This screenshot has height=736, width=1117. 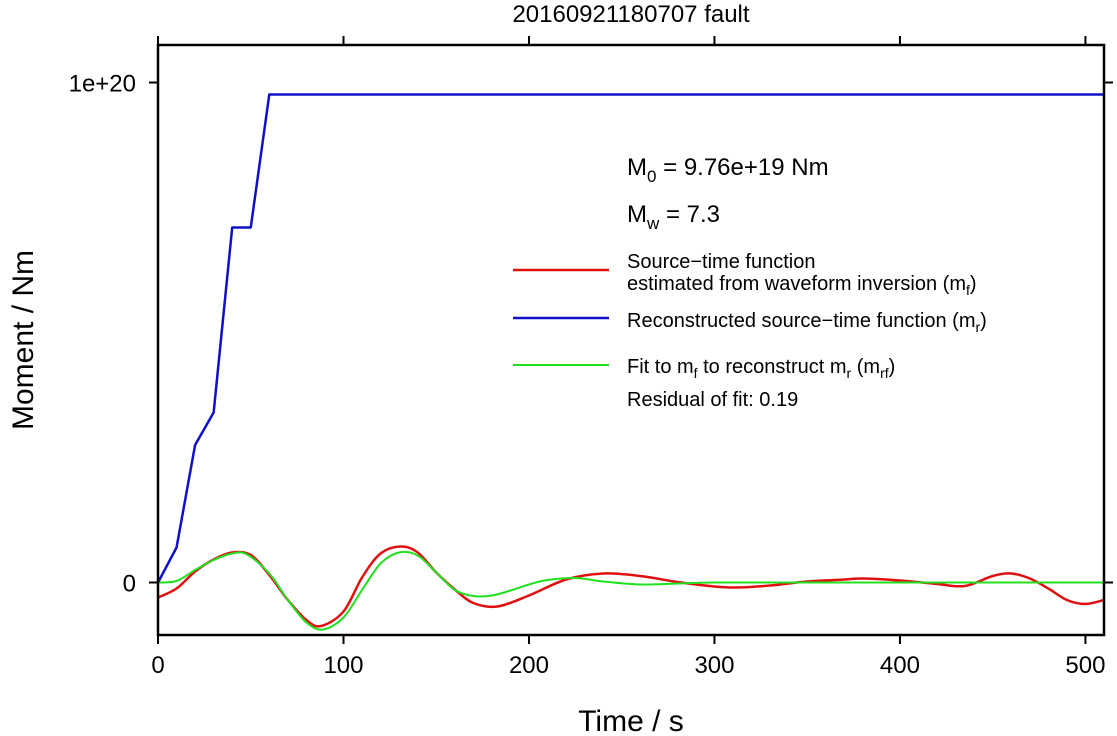 What do you see at coordinates (849, 373) in the screenshot?
I see `legend-mrf-sub2: r` at bounding box center [849, 373].